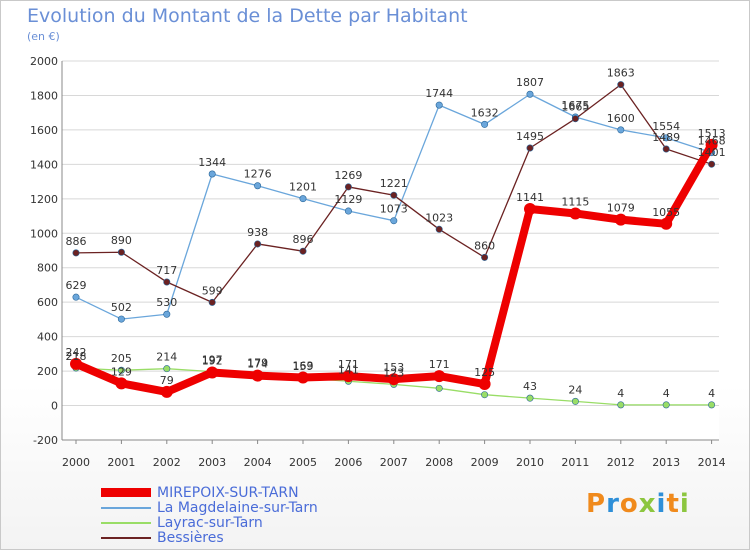 This screenshot has width=750, height=550. I want to click on legend-swatch-mirepoix, so click(126, 492).